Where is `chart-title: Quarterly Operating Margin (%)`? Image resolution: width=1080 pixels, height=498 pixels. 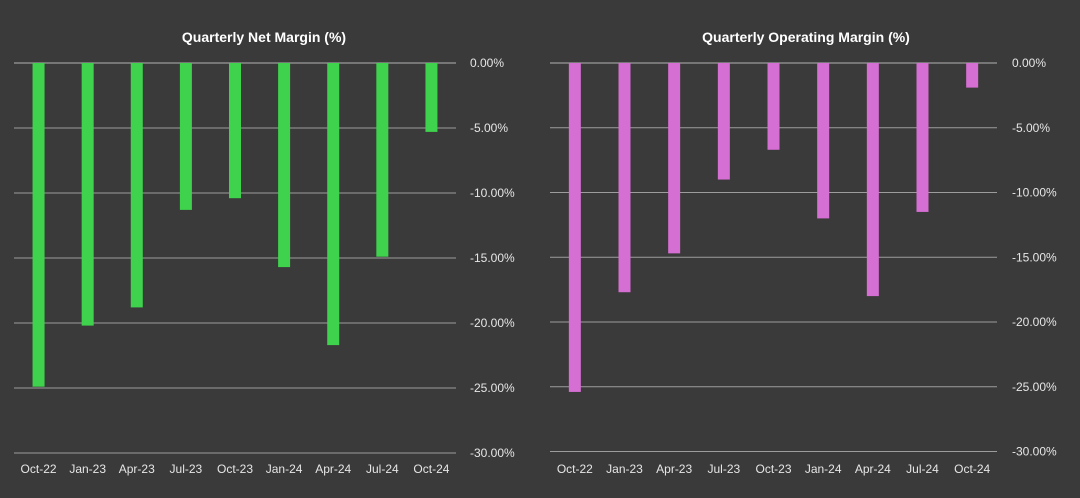 chart-title: Quarterly Operating Margin (%) is located at coordinates (806, 37).